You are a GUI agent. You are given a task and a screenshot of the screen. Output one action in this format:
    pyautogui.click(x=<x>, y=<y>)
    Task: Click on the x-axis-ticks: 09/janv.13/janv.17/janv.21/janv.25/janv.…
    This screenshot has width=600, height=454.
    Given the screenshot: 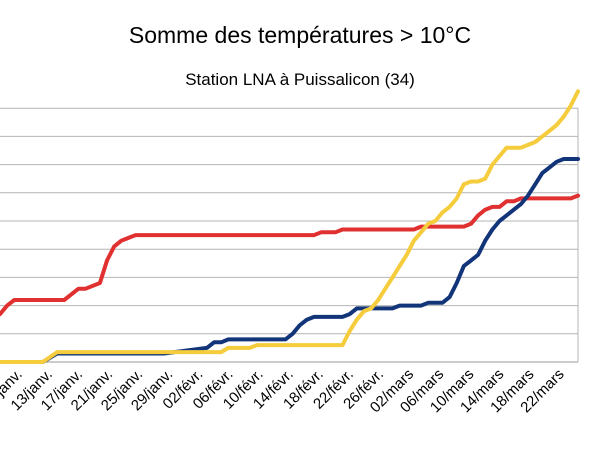 What is the action you would take?
    pyautogui.click(x=284, y=391)
    